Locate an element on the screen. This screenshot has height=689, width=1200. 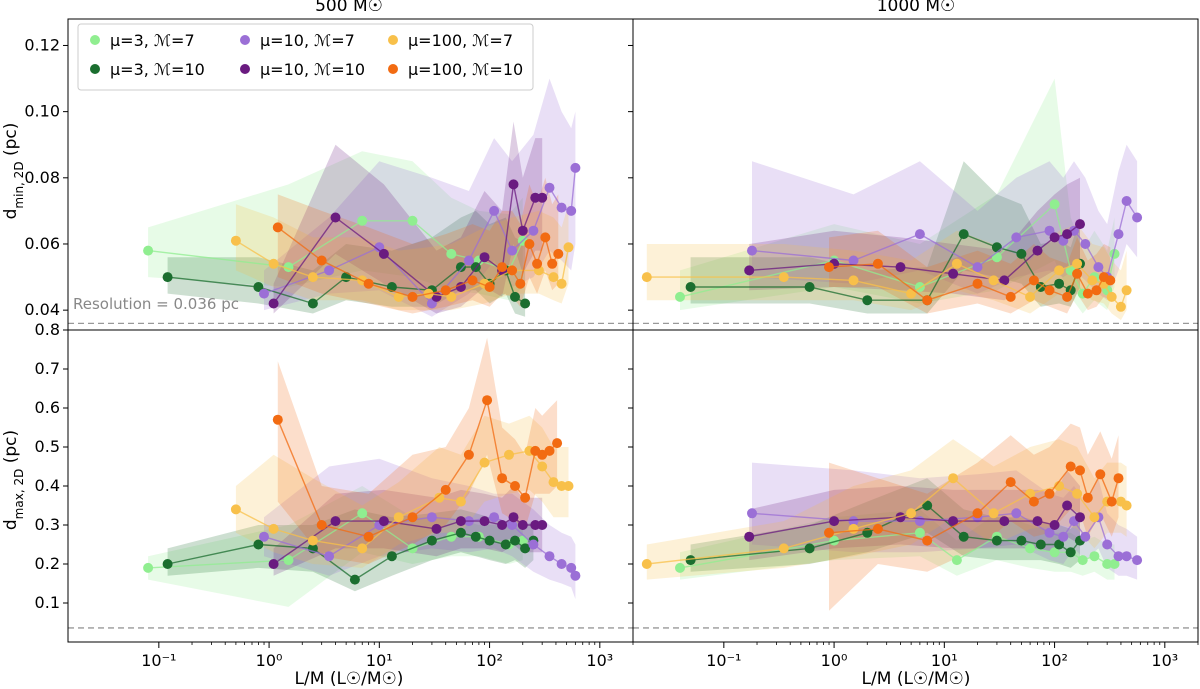
x-tick-label: 10² is located at coordinates (1054, 660).